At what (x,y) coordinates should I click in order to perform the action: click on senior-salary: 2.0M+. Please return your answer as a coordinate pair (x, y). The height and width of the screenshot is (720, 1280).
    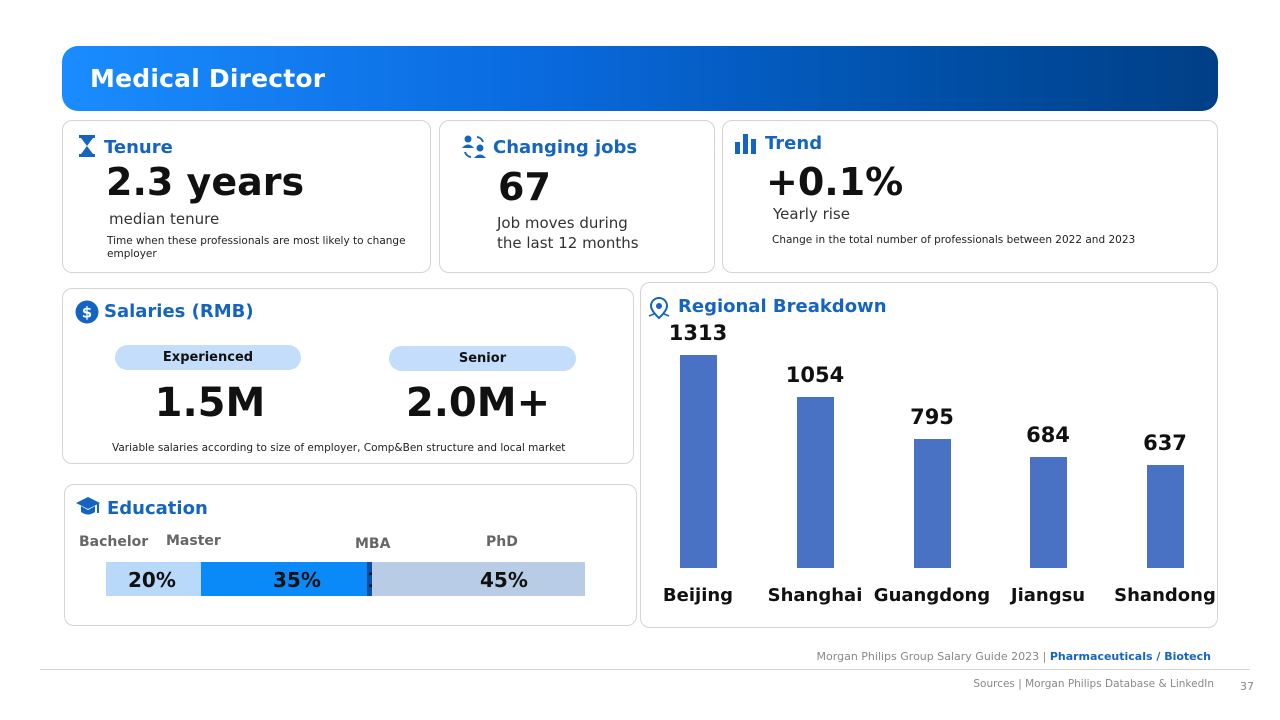
    Looking at the image, I should click on (478, 403).